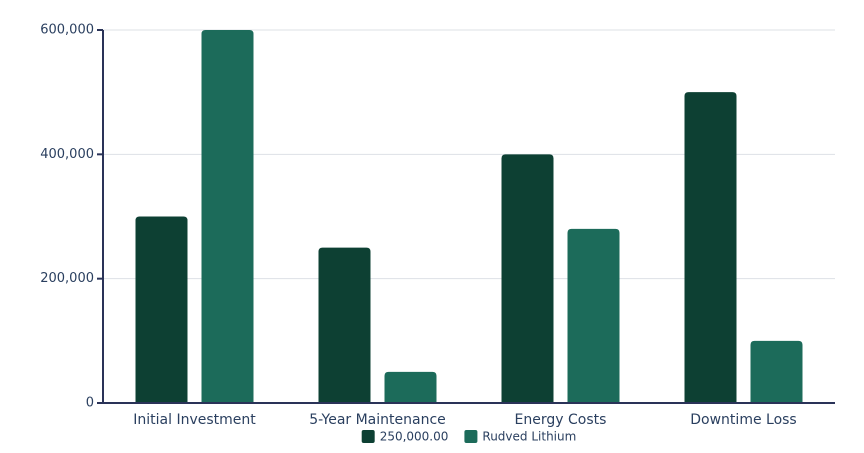 This screenshot has height=453, width=864. I want to click on legend-label: 250,000.00, so click(414, 437).